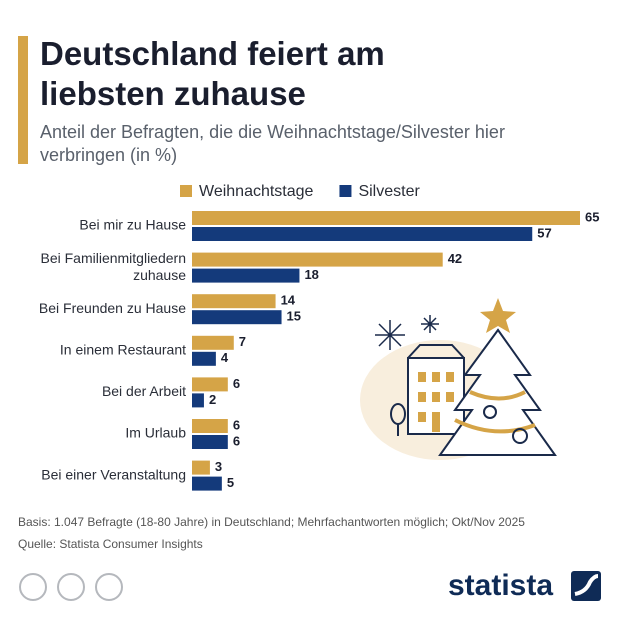 The height and width of the screenshot is (620, 620). I want to click on category-label: In einem Restaurant, so click(123, 350).